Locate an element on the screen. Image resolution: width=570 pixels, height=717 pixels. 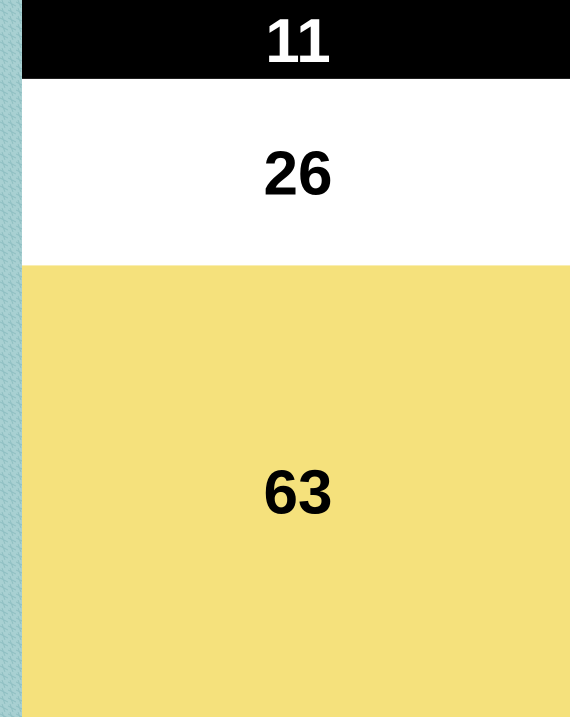
data-label: 11 is located at coordinates (298, 41).